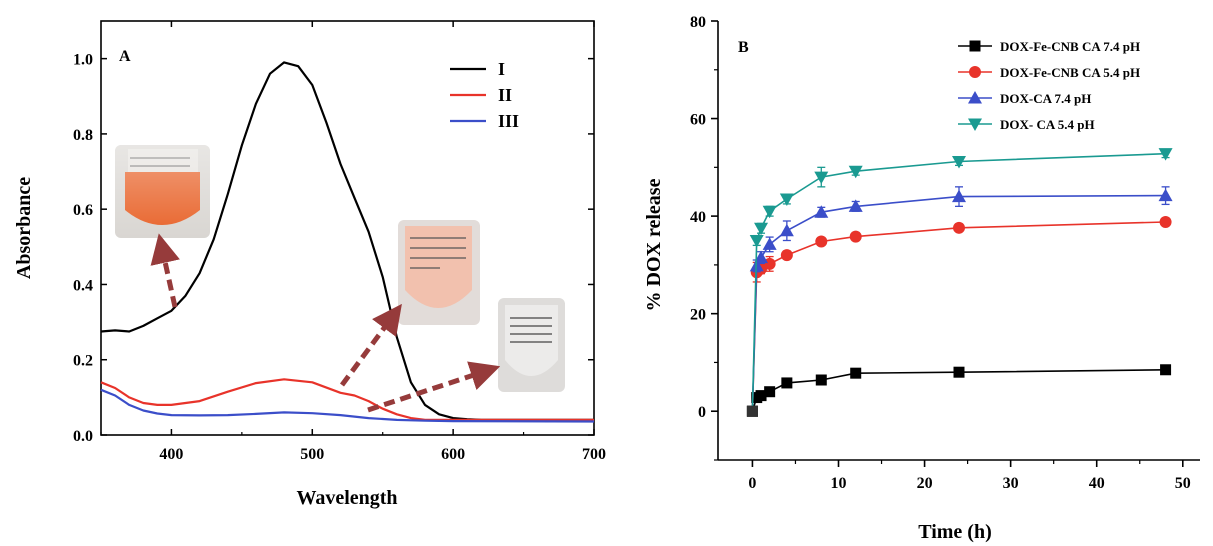  What do you see at coordinates (698, 315) in the screenshot?
I see `y-tick-label-b: 20` at bounding box center [698, 315].